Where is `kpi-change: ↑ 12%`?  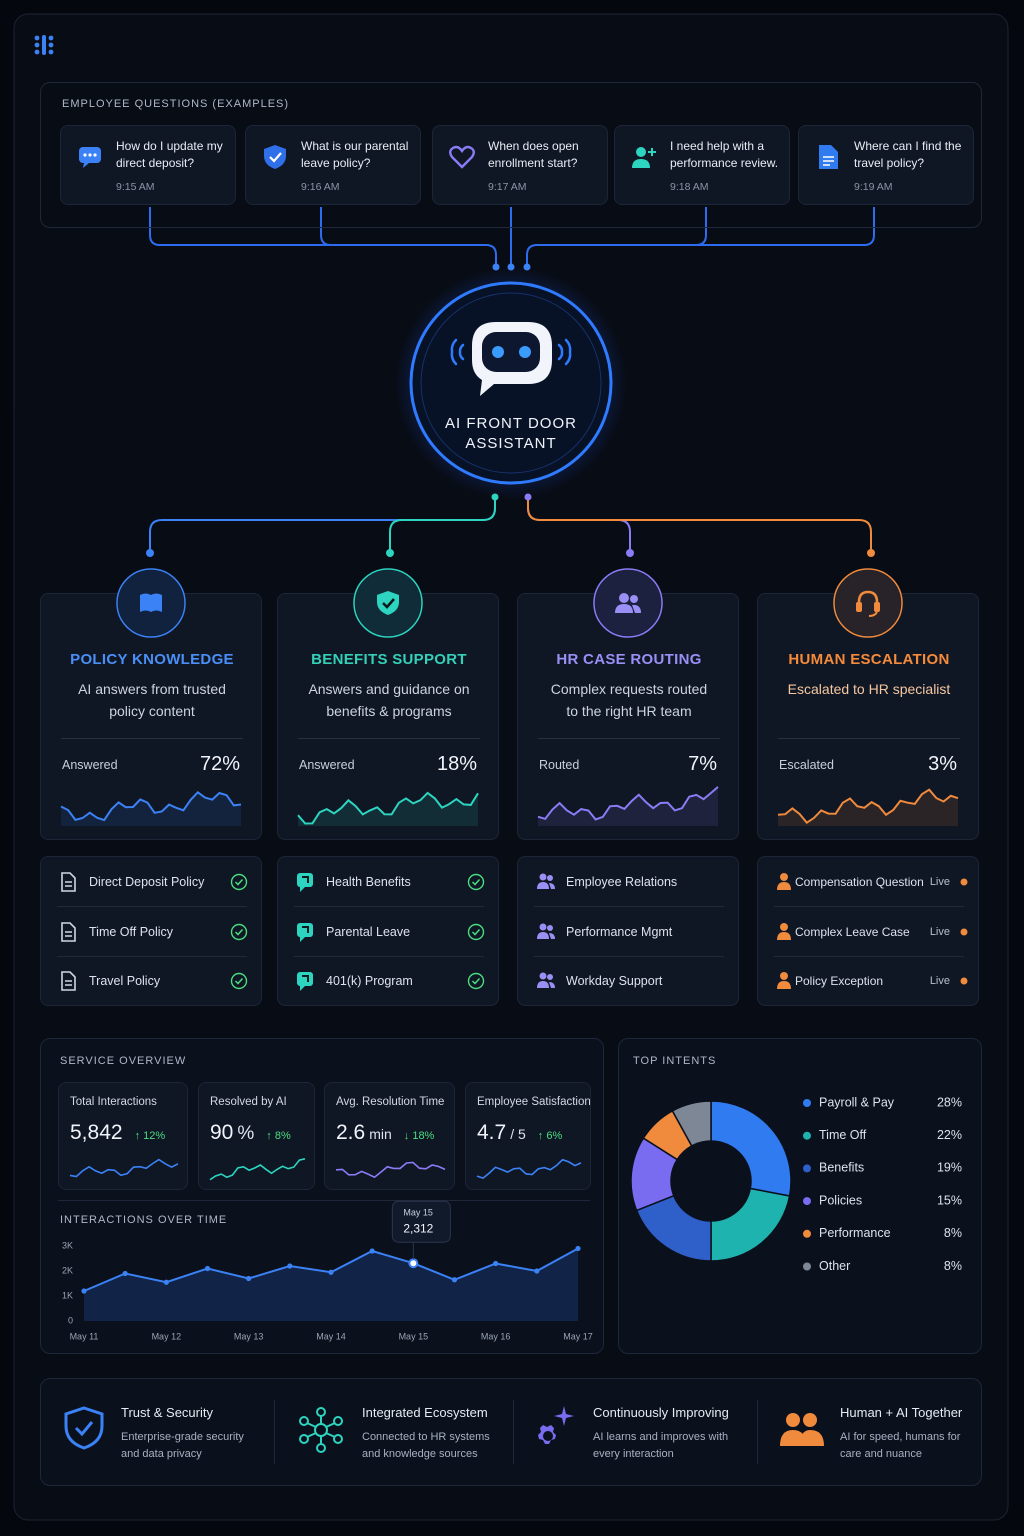
kpi-change: ↑ 12% is located at coordinates (150, 1136).